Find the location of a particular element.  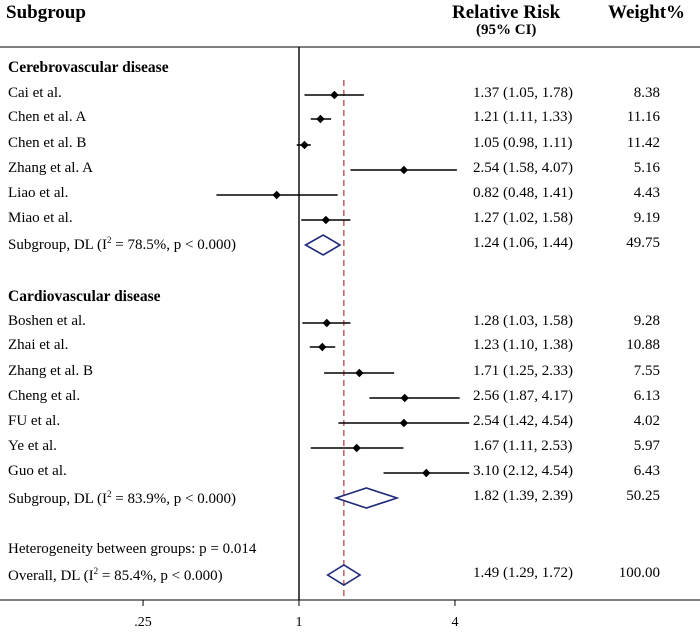

study-label: Zhai et al. is located at coordinates (38, 345).